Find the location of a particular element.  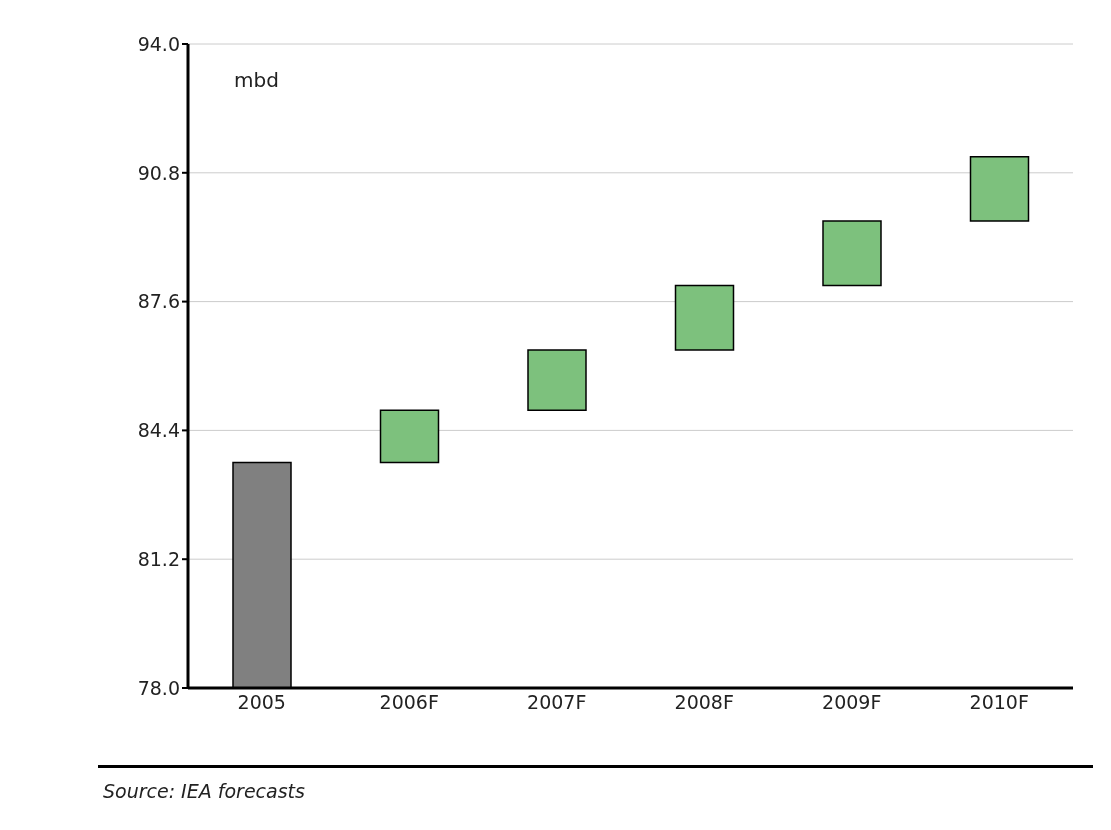

x-tick-label: 2008F is located at coordinates (704, 702).